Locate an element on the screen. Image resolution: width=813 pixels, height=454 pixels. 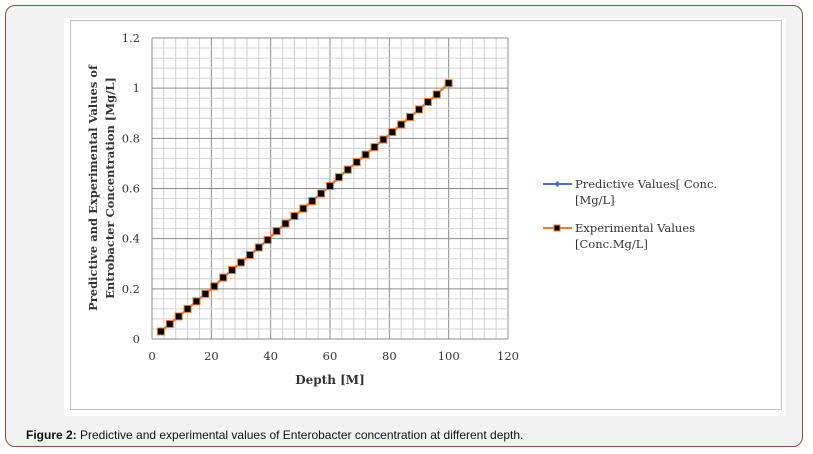
legend-square-icon is located at coordinates (557, 228).